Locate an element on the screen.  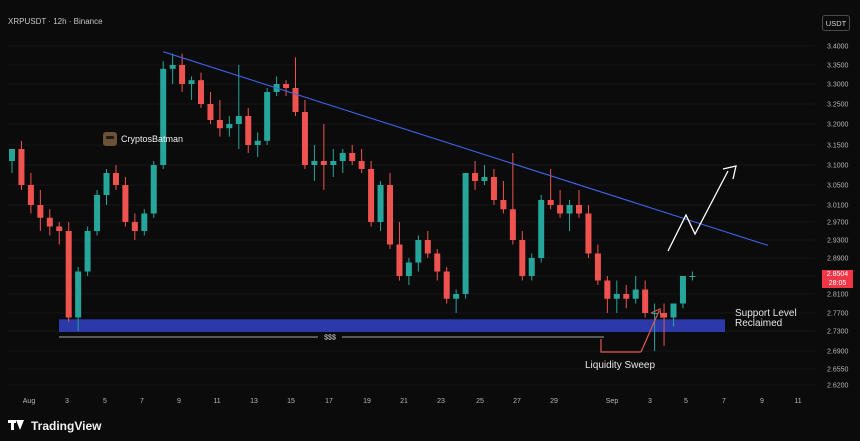
time-tick-label: 5 is located at coordinates (686, 401).